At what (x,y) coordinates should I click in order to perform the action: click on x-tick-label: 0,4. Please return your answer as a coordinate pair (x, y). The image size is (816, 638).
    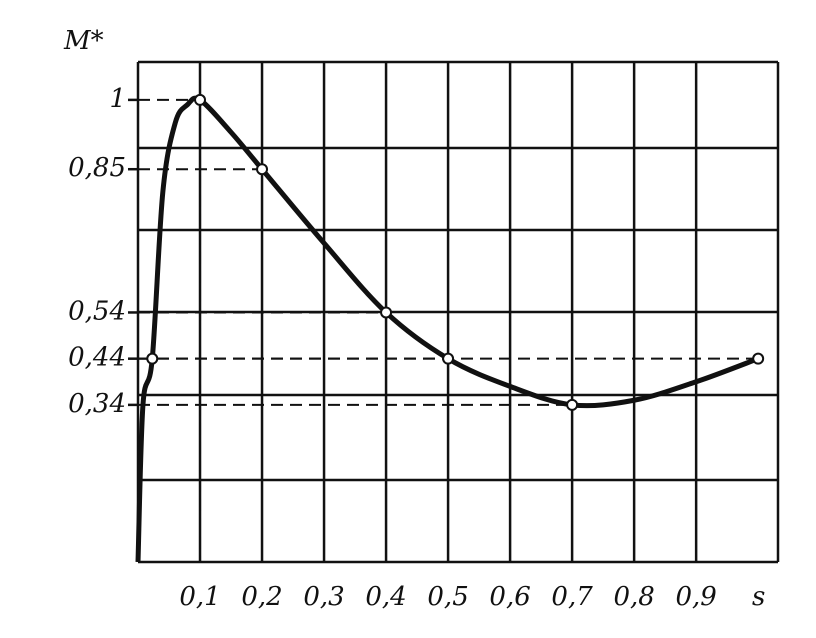
    Looking at the image, I should click on (385, 597).